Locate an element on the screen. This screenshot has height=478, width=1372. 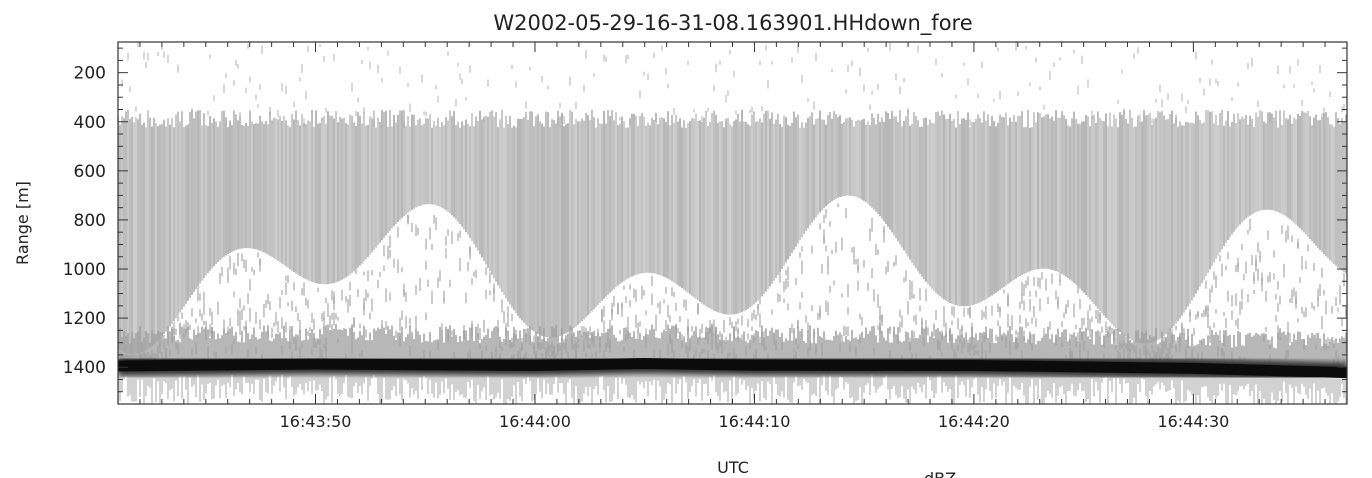
x-tick-label: 16:44:20 is located at coordinates (974, 421).